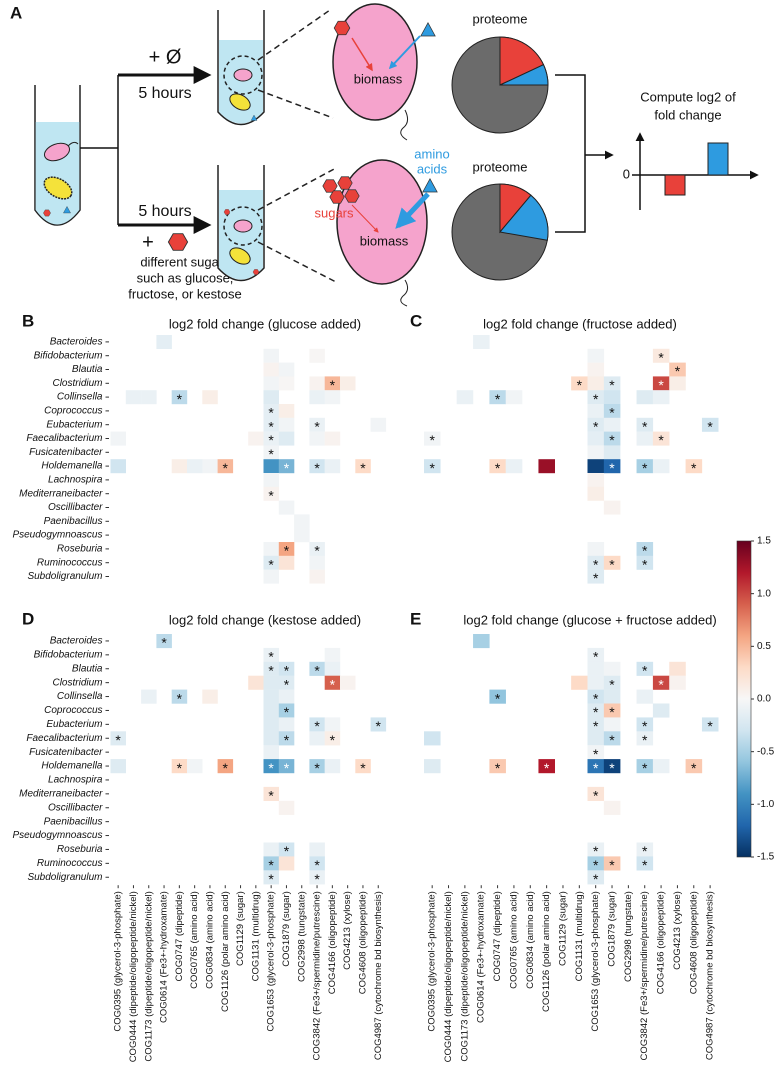 This screenshot has width=780, height=1087. I want to click on row-label: Subdoligranulum, so click(64, 576).